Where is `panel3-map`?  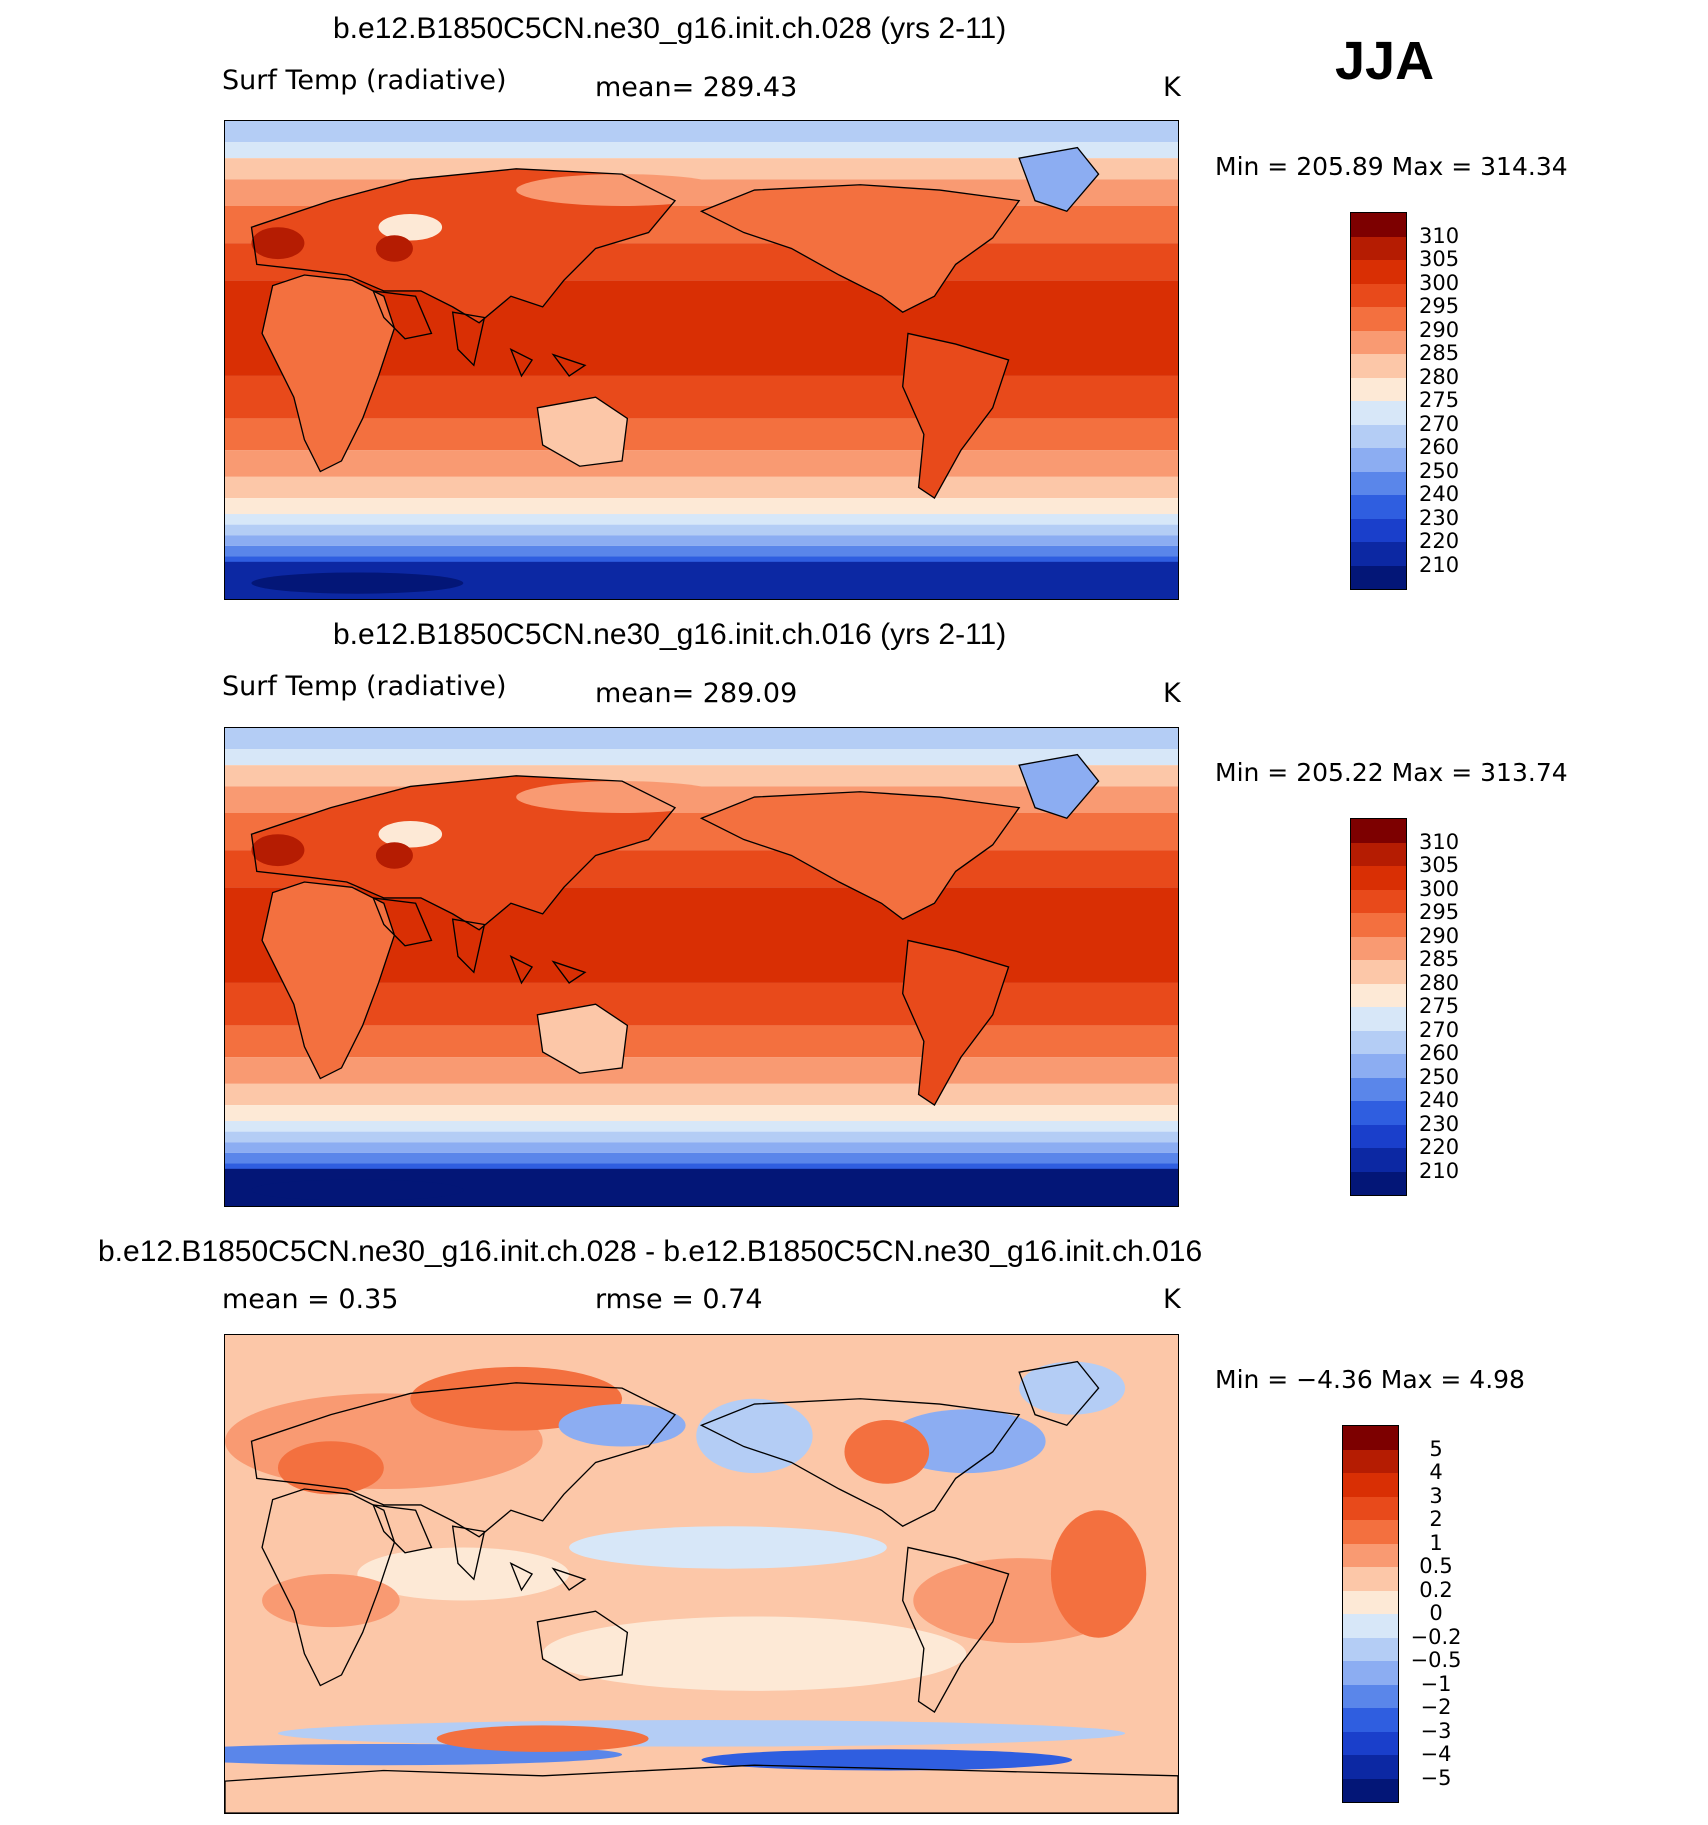
panel3-map is located at coordinates (701, 1574).